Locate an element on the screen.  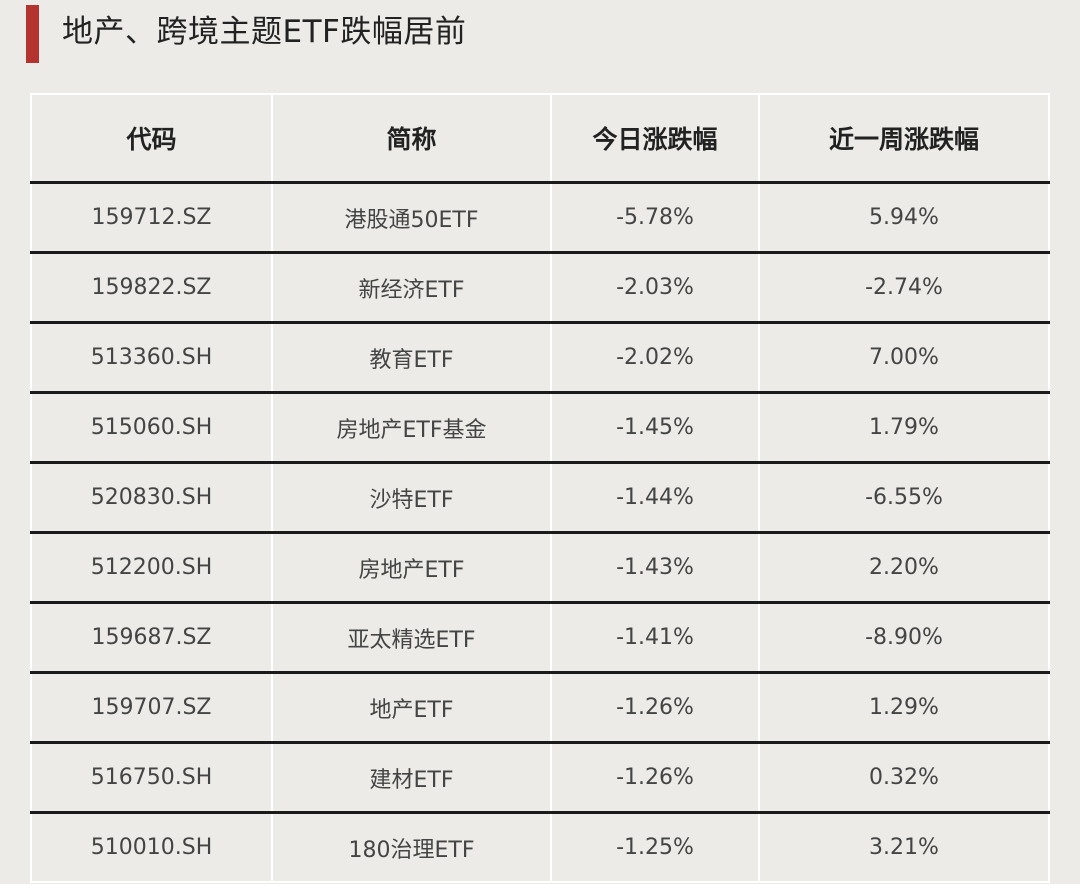
cell-code: 520830.SH is located at coordinates (151, 498).